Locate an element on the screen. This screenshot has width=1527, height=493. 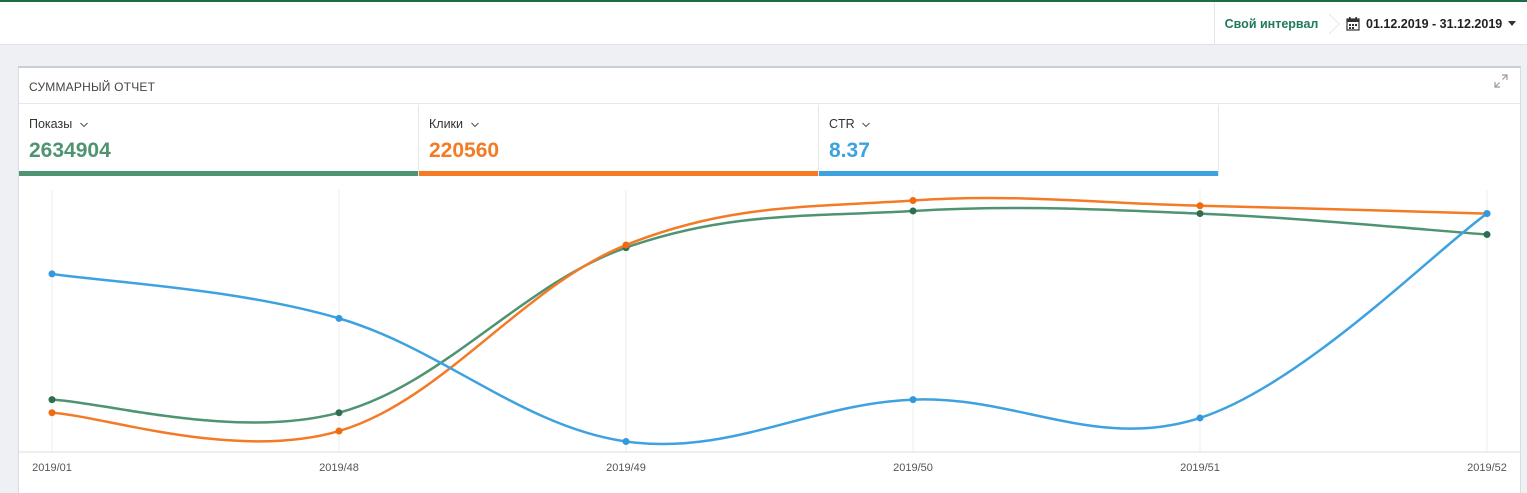
metric-label-text: CTR is located at coordinates (842, 124).